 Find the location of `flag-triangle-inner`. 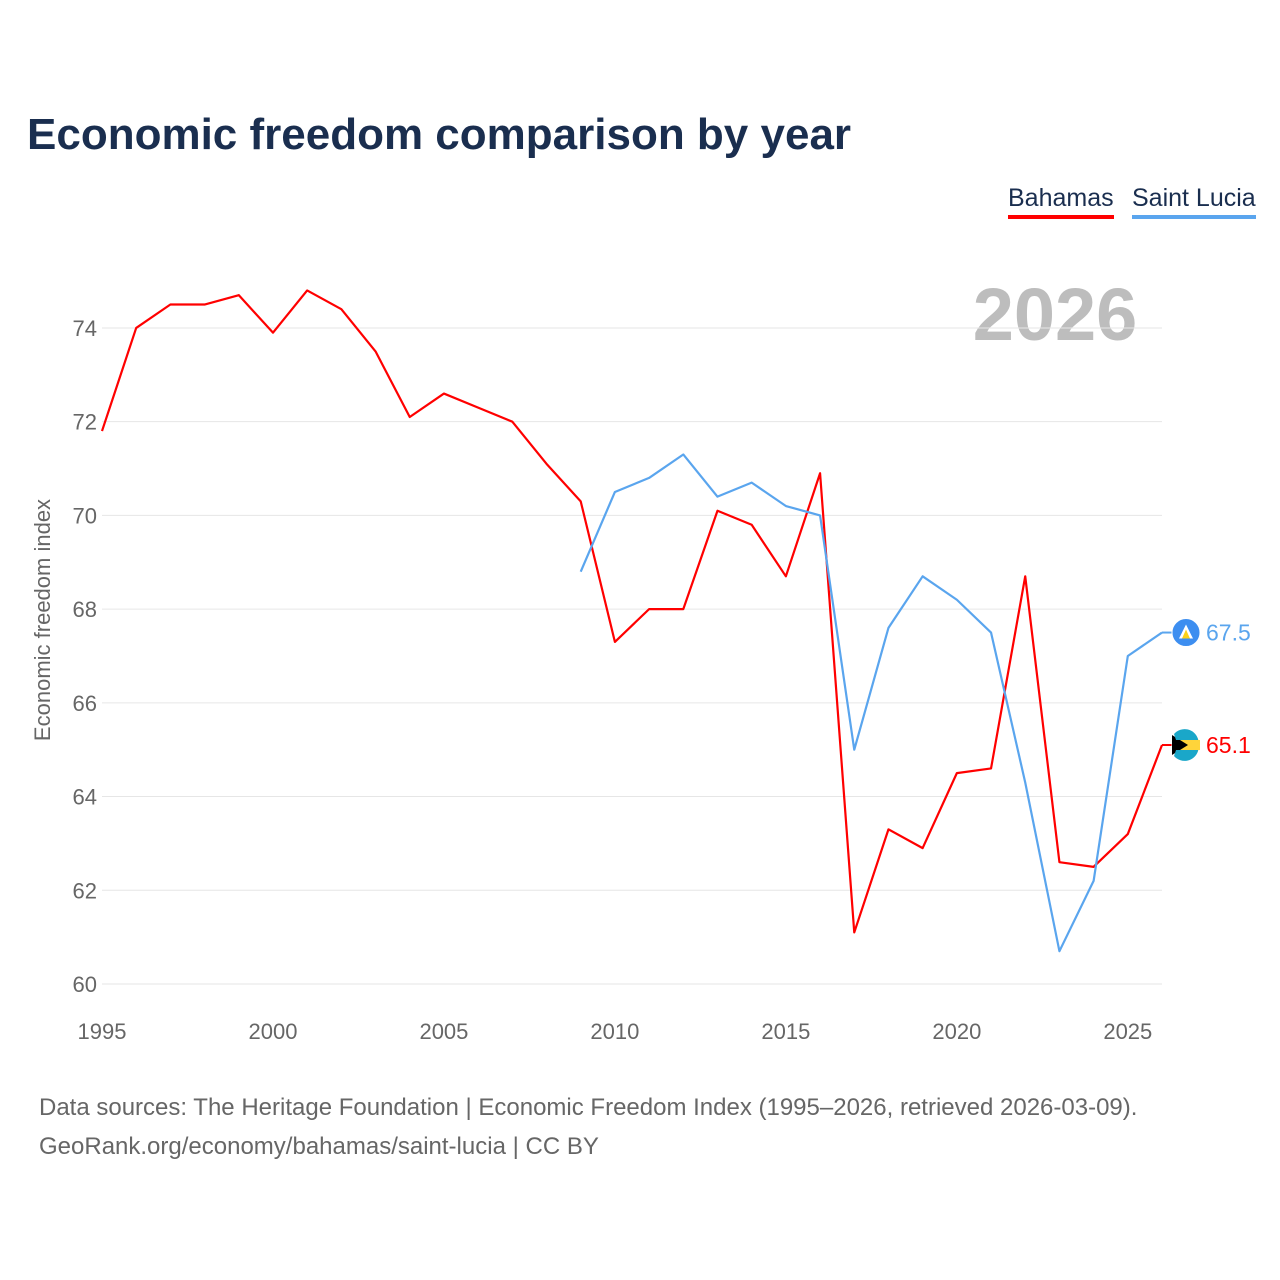

flag-triangle-inner is located at coordinates (1186, 634).